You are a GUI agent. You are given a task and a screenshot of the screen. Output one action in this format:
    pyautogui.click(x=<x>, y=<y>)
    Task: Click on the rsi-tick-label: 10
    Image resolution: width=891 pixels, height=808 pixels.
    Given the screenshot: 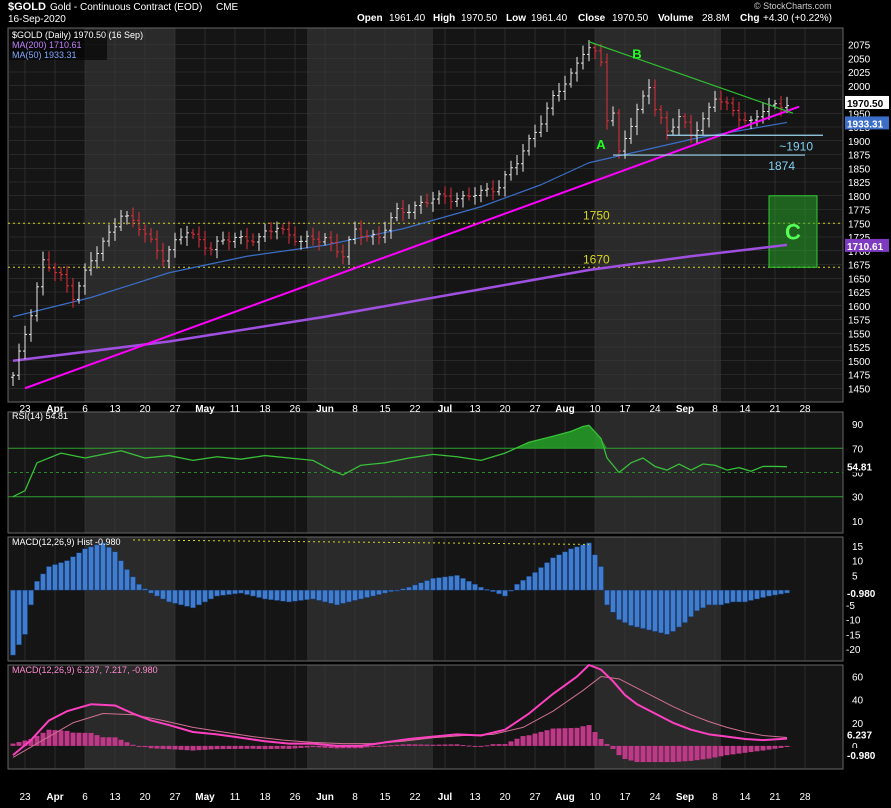 What is the action you would take?
    pyautogui.click(x=858, y=522)
    